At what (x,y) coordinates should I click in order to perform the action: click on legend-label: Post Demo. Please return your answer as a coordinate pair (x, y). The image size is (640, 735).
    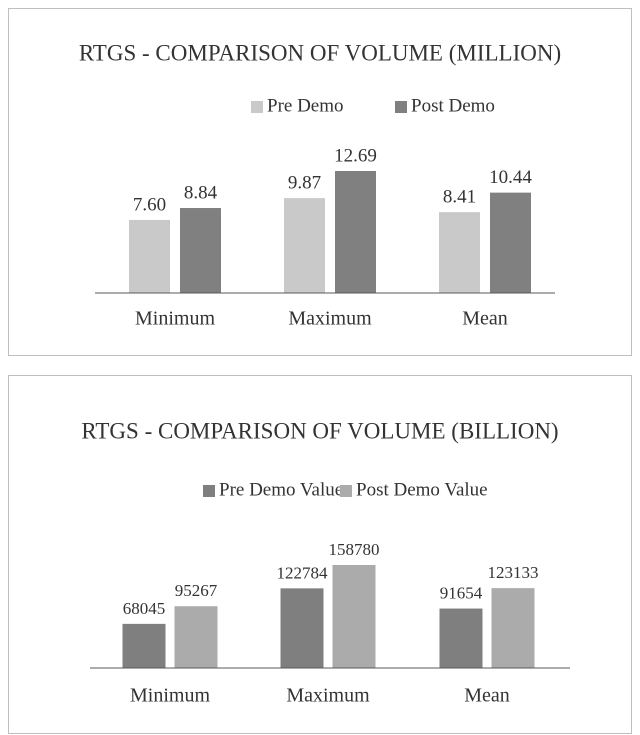
    Looking at the image, I should click on (453, 105).